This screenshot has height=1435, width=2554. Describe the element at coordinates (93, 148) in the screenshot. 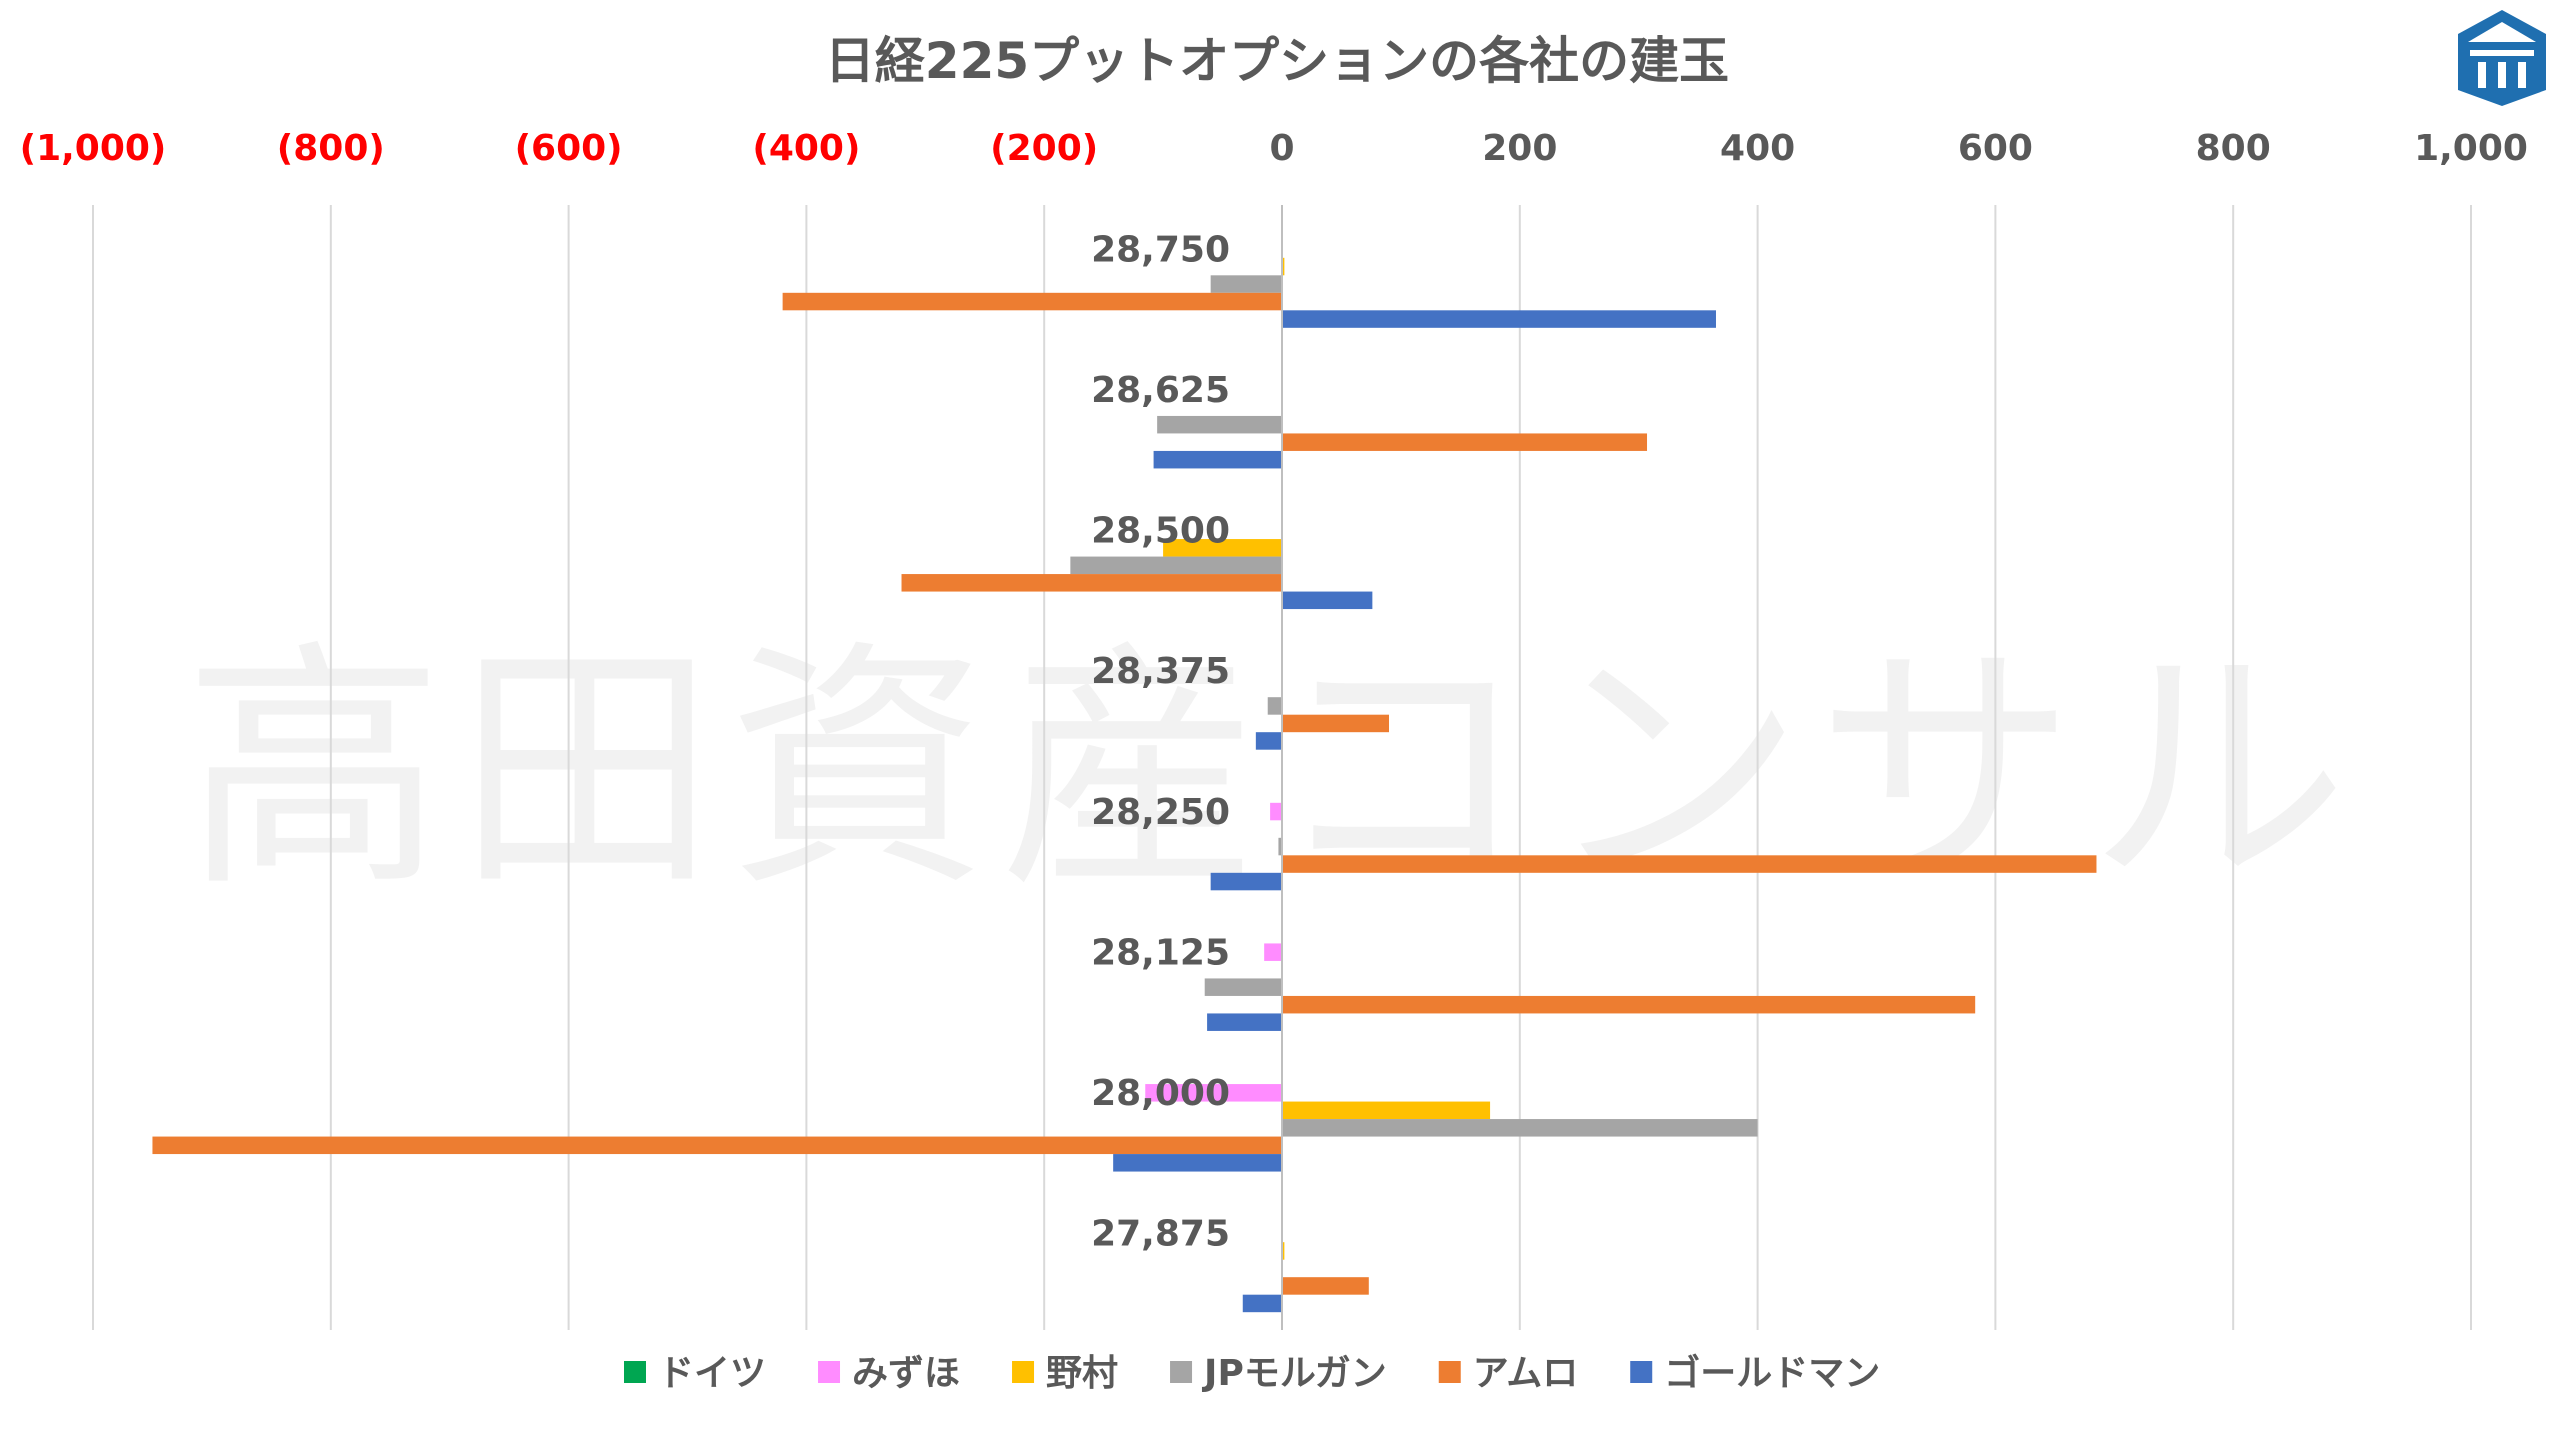

I see `x-tick-label: (1,000)` at that location.